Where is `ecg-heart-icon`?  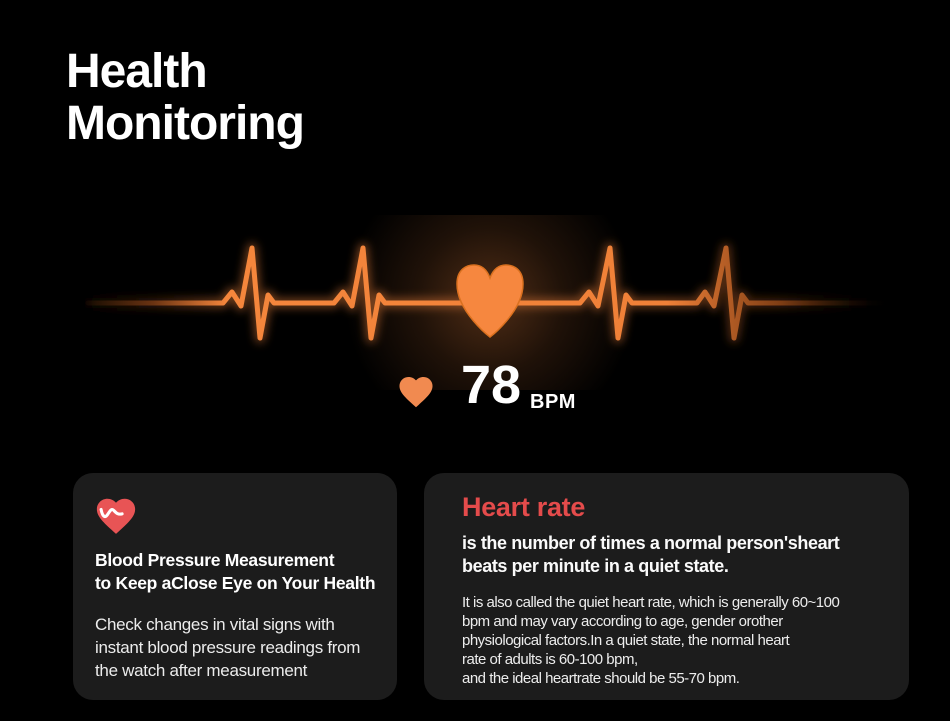
ecg-heart-icon is located at coordinates (490, 301).